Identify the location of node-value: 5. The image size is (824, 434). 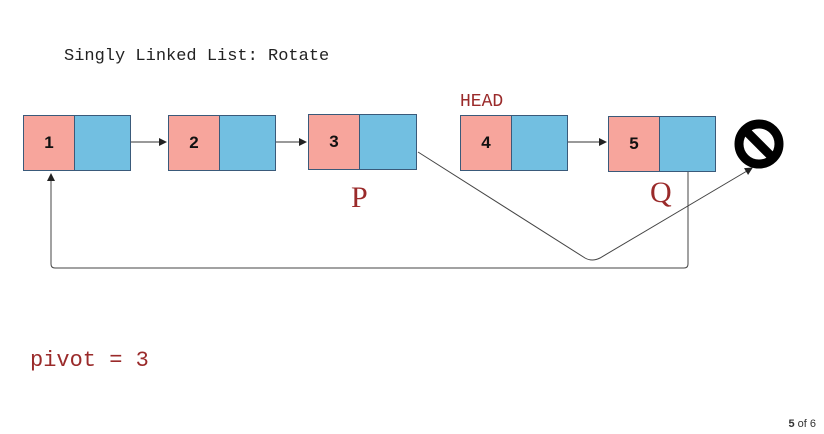
(634, 144).